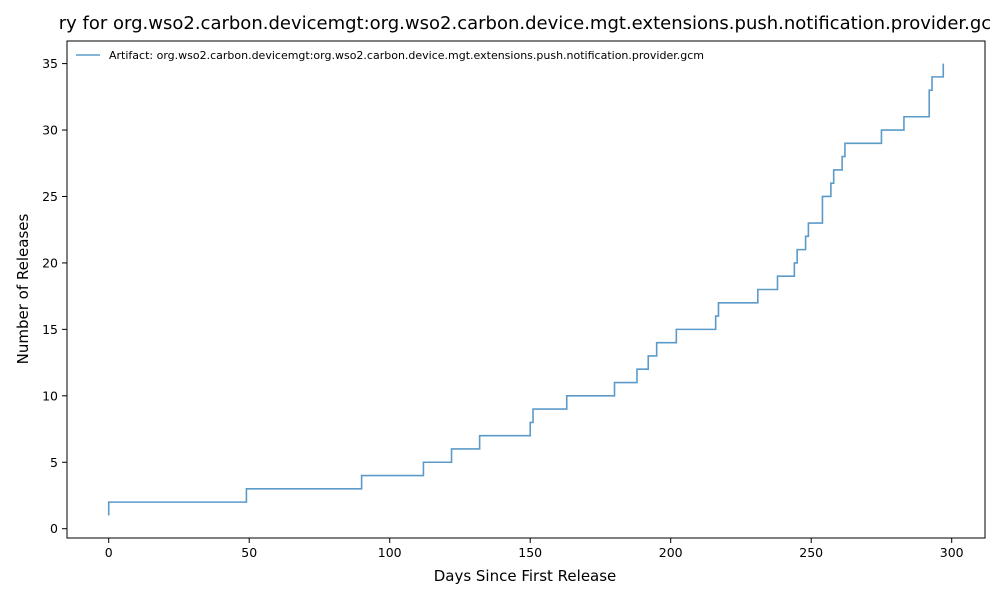 The width and height of the screenshot is (1000, 600). Describe the element at coordinates (54, 528) in the screenshot. I see `y-tick-label: 0` at that location.